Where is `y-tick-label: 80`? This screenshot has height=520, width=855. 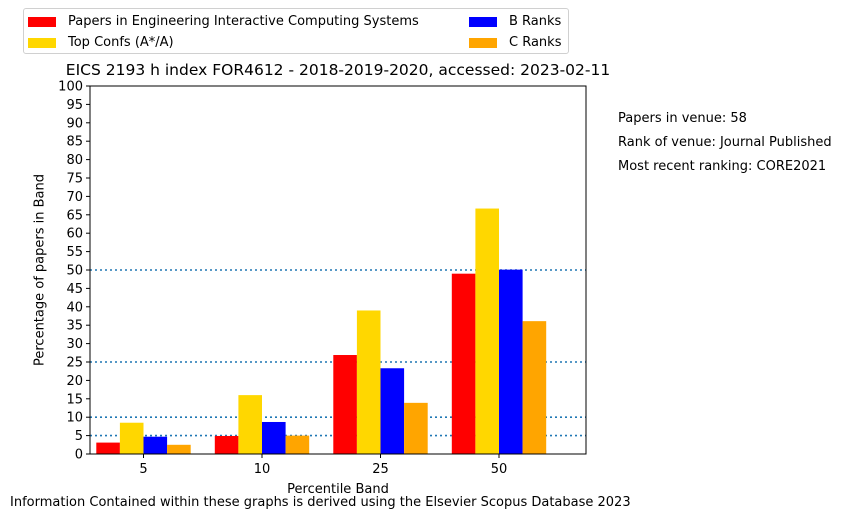
y-tick-label: 80 is located at coordinates (74, 160).